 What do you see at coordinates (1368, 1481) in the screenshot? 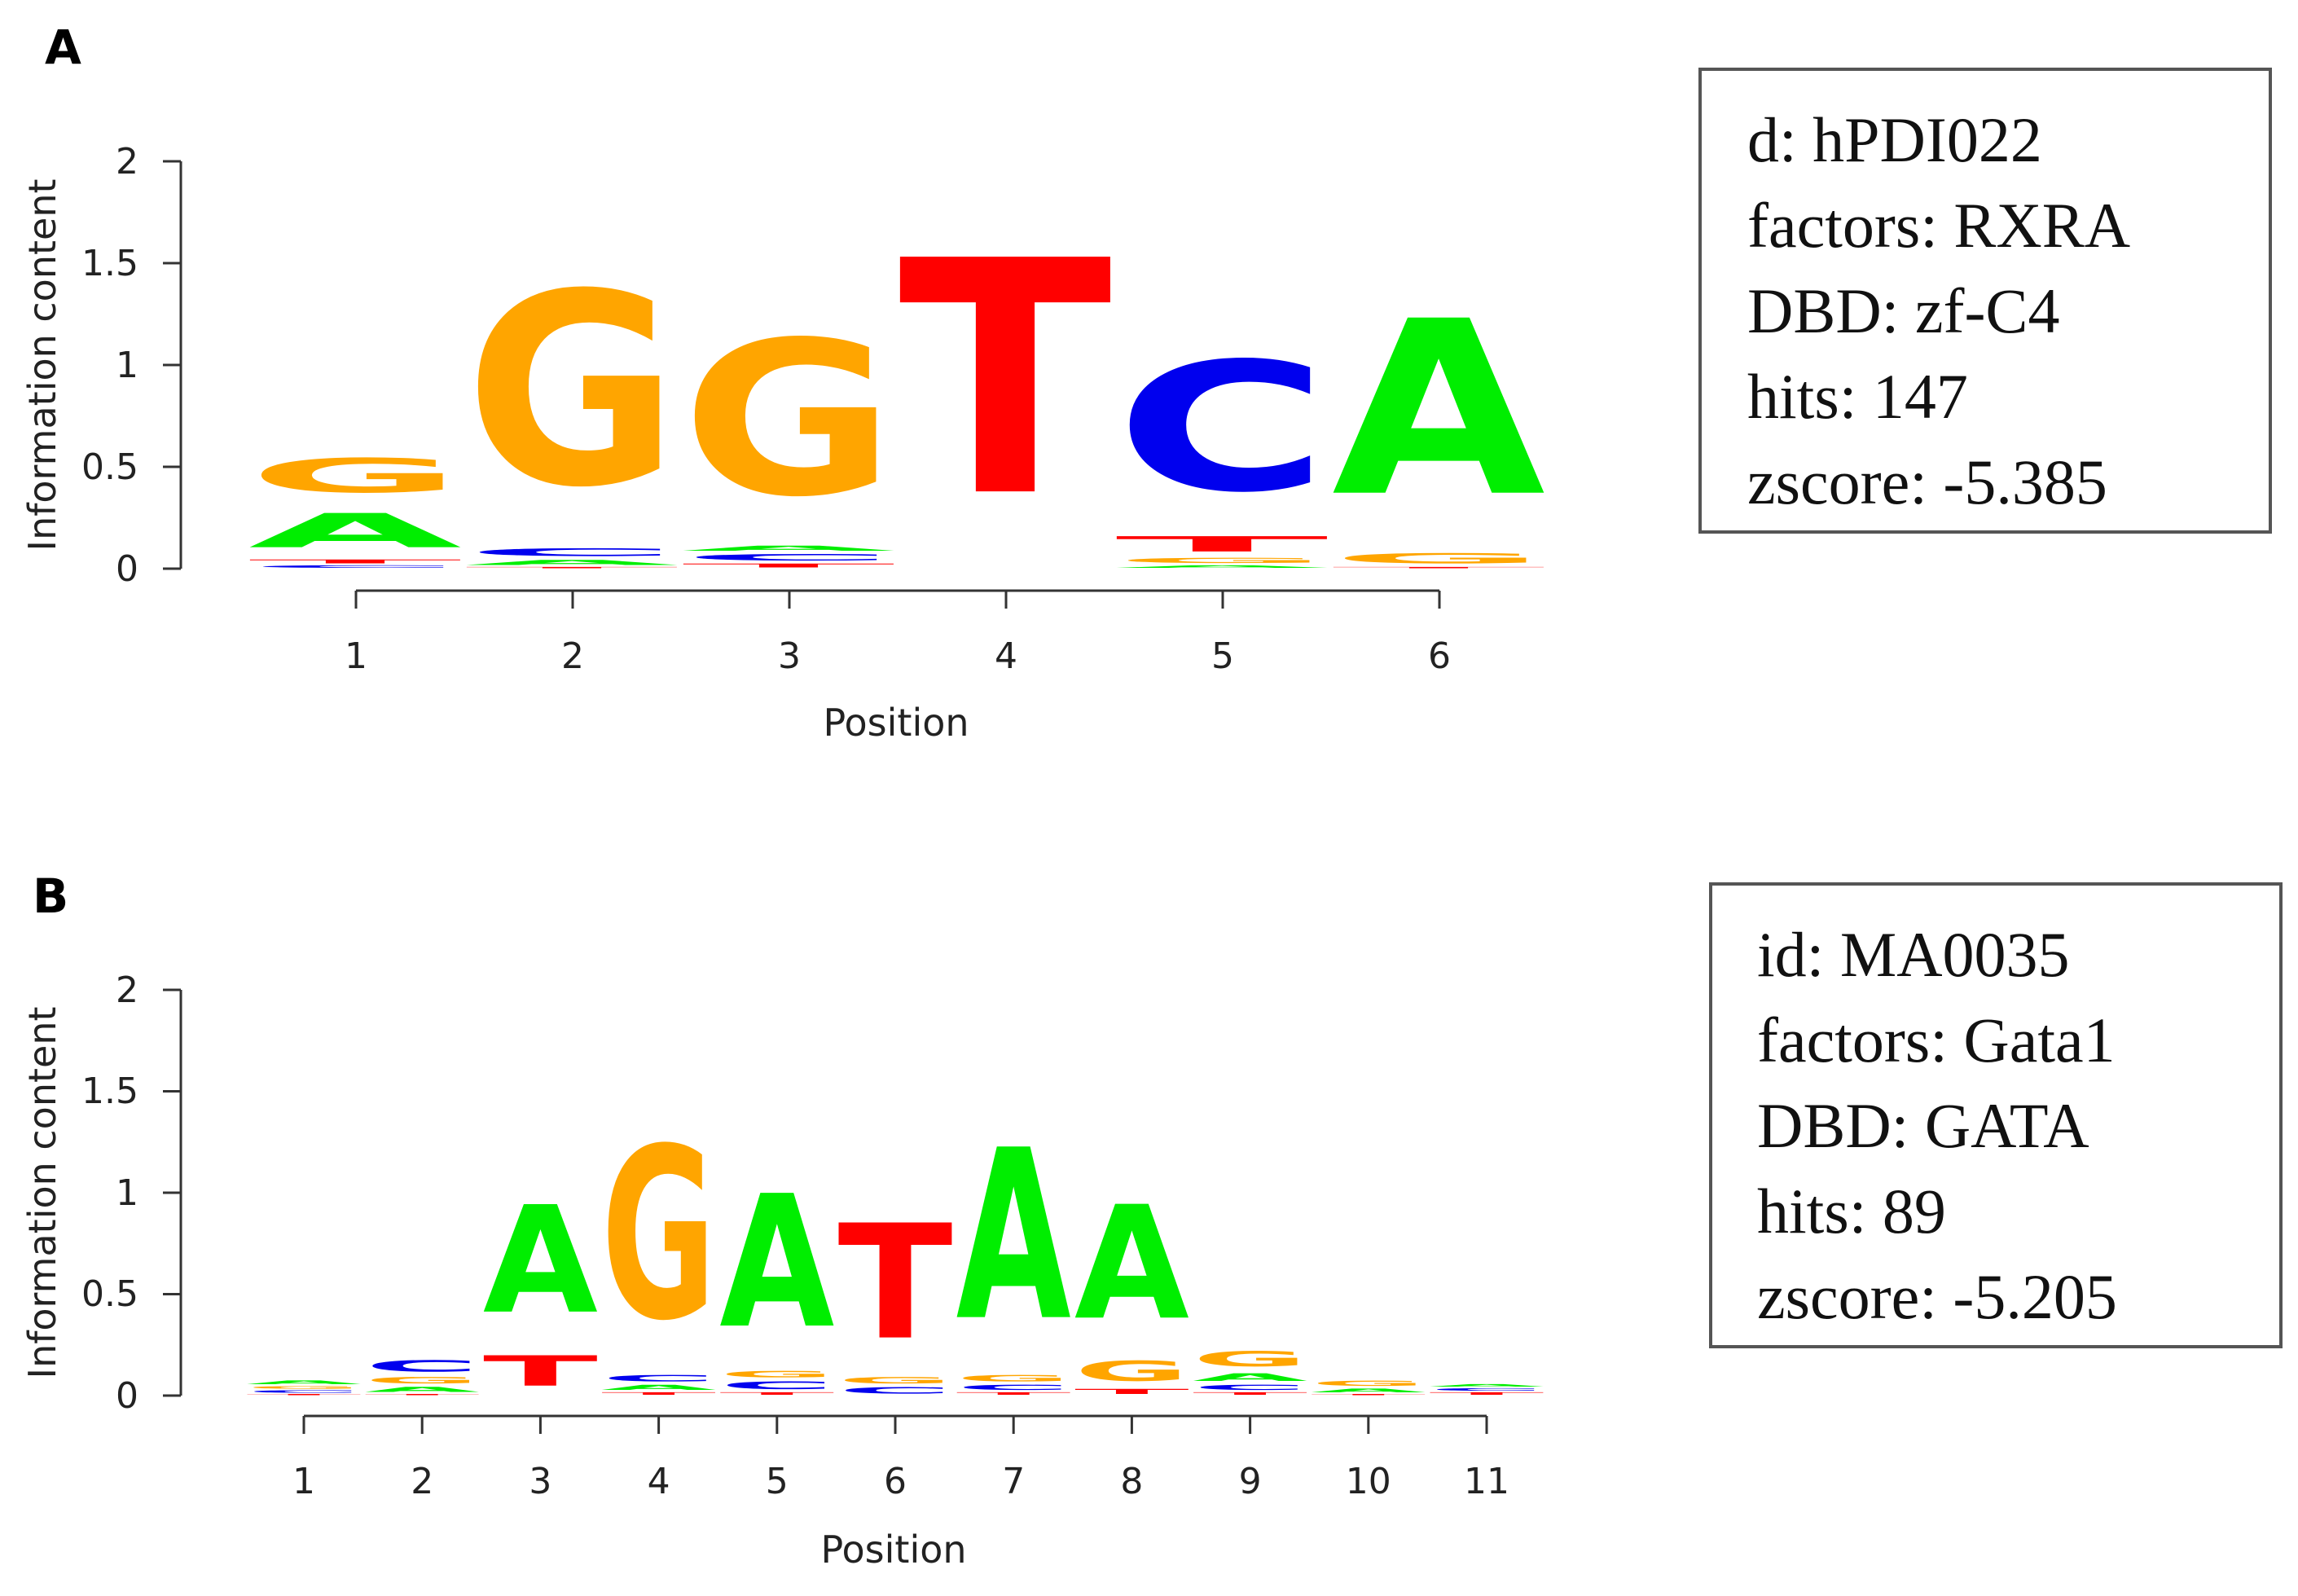
I see `panel-b-x-tick-label: 10` at bounding box center [1368, 1481].